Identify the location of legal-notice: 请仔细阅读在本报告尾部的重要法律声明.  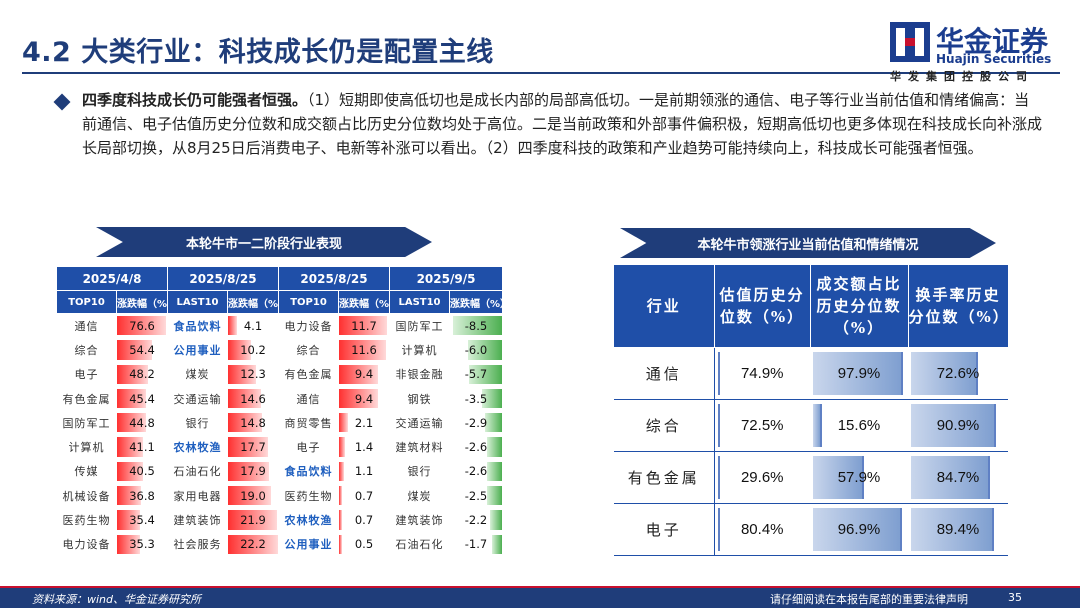
(869, 599).